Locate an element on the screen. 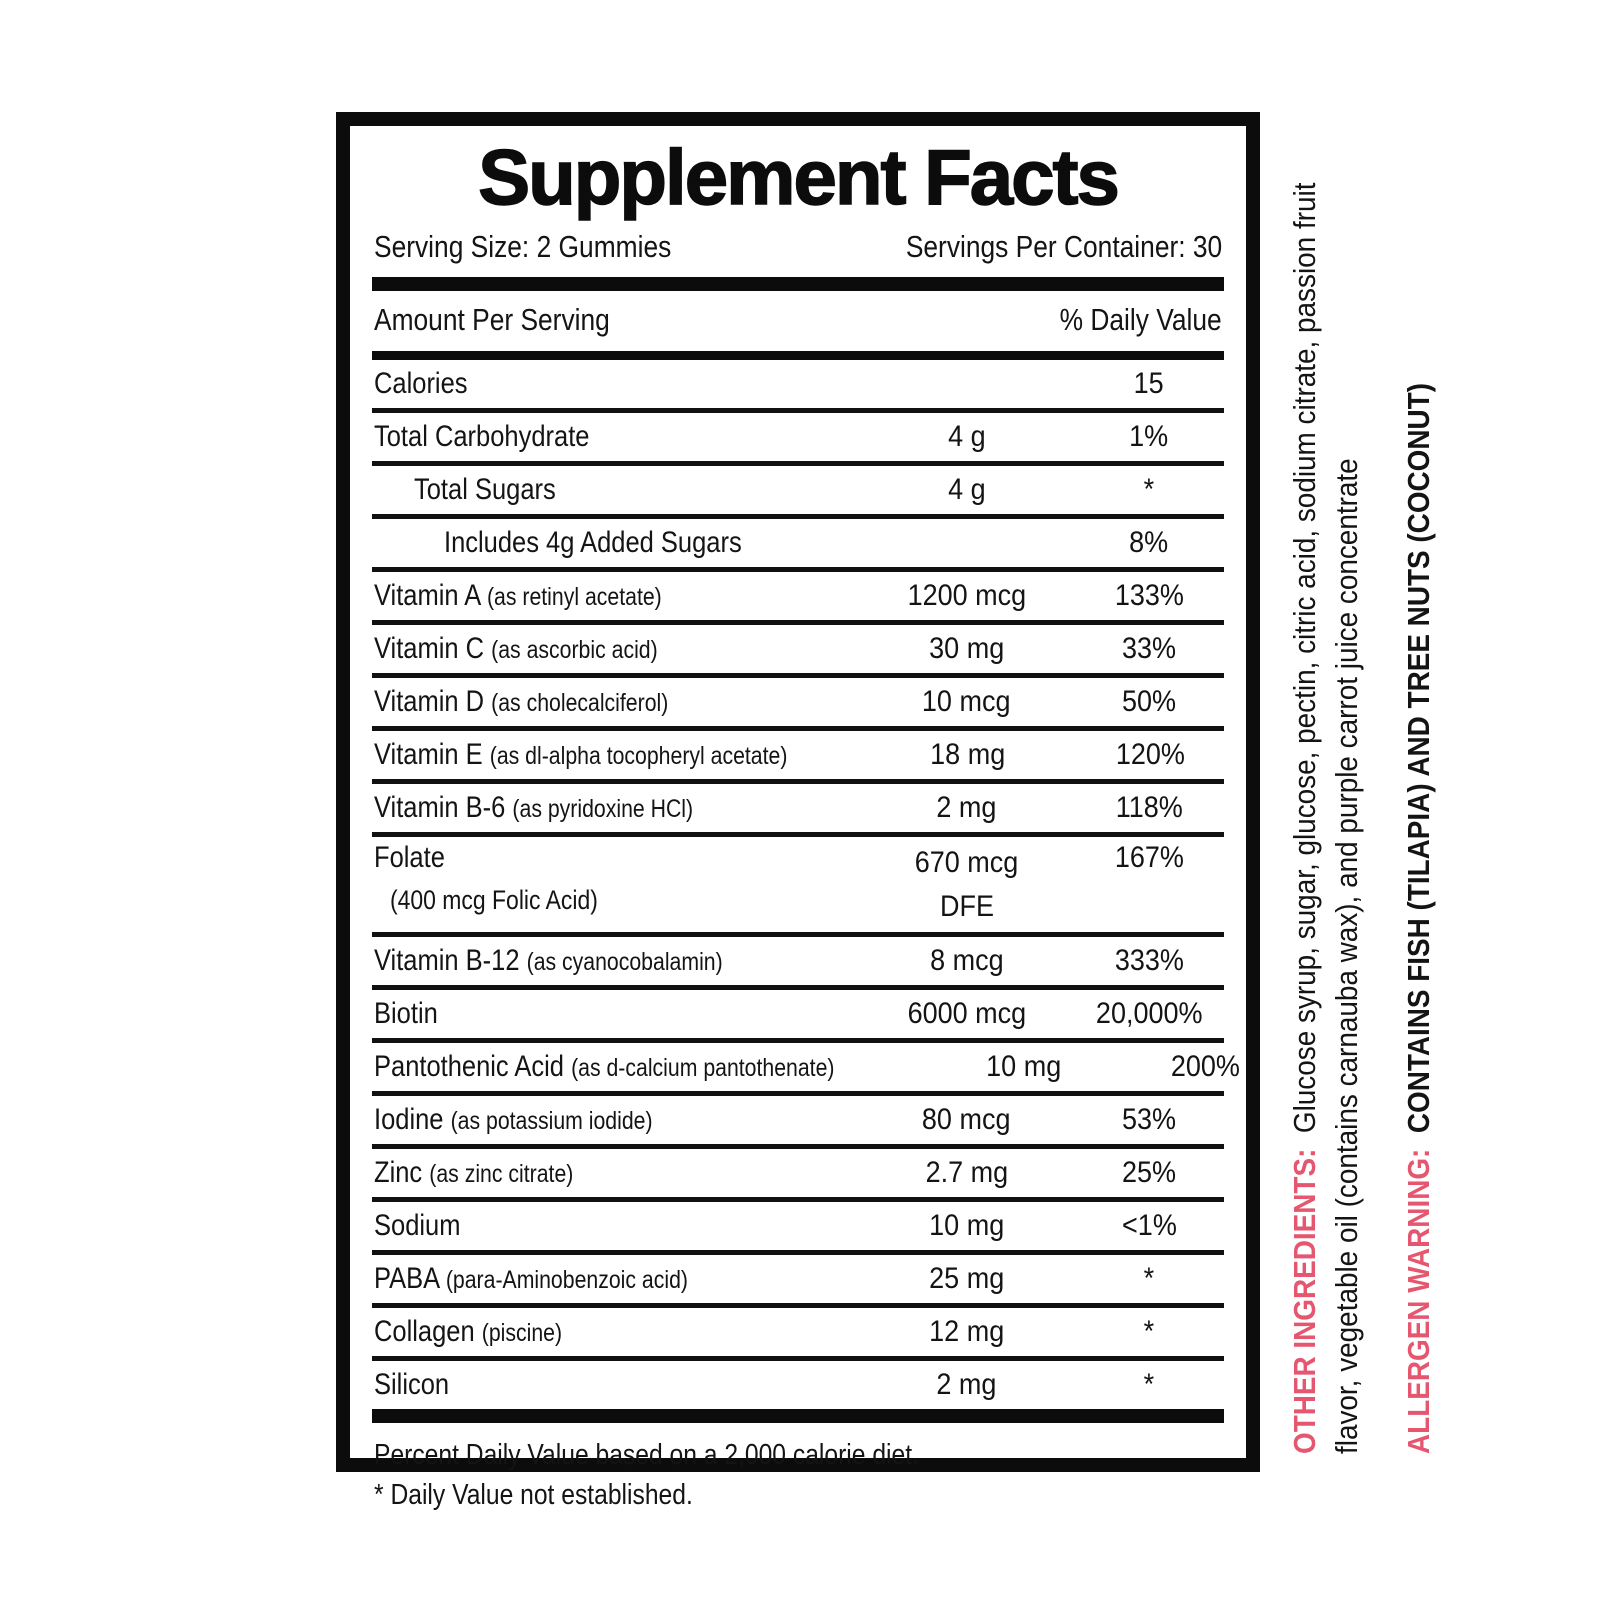  nutrient-name-cell: Total Sugars is located at coordinates (615, 490).